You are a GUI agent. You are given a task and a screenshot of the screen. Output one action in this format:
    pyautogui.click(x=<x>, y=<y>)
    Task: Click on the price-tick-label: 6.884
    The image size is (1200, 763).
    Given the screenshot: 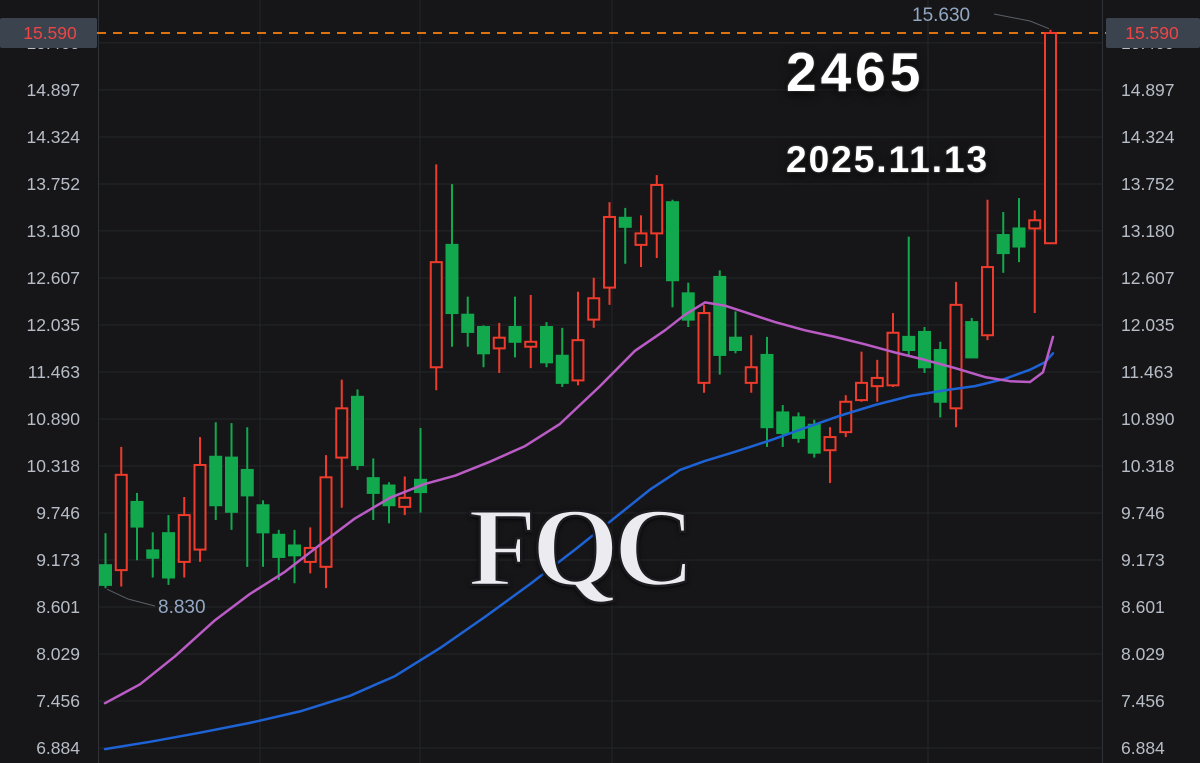 What is the action you would take?
    pyautogui.click(x=1143, y=748)
    